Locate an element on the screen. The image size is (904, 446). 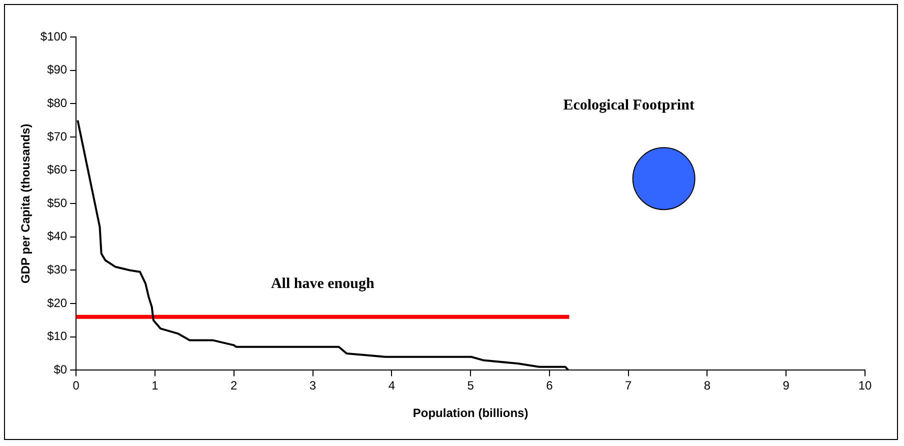
y-tick-label: $100 is located at coordinates (54, 36).